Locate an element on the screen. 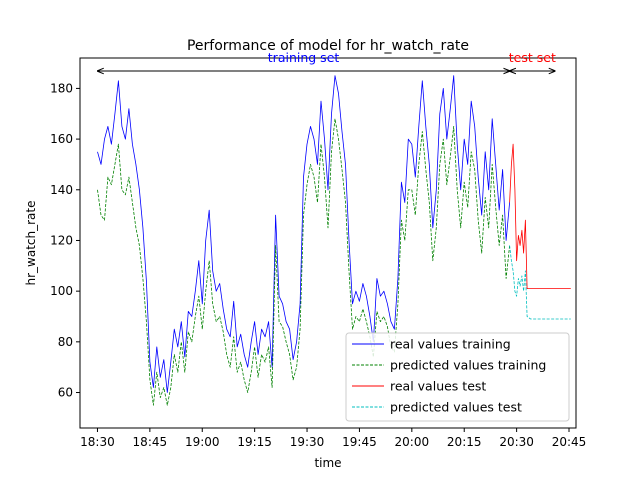 The image size is (640, 480). legend-label: predicted values test is located at coordinates (456, 407).